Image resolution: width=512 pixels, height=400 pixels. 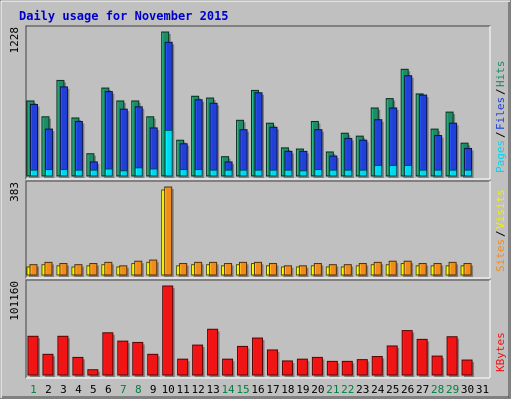 I want to click on x-tick-label: 27, so click(x=422, y=389).